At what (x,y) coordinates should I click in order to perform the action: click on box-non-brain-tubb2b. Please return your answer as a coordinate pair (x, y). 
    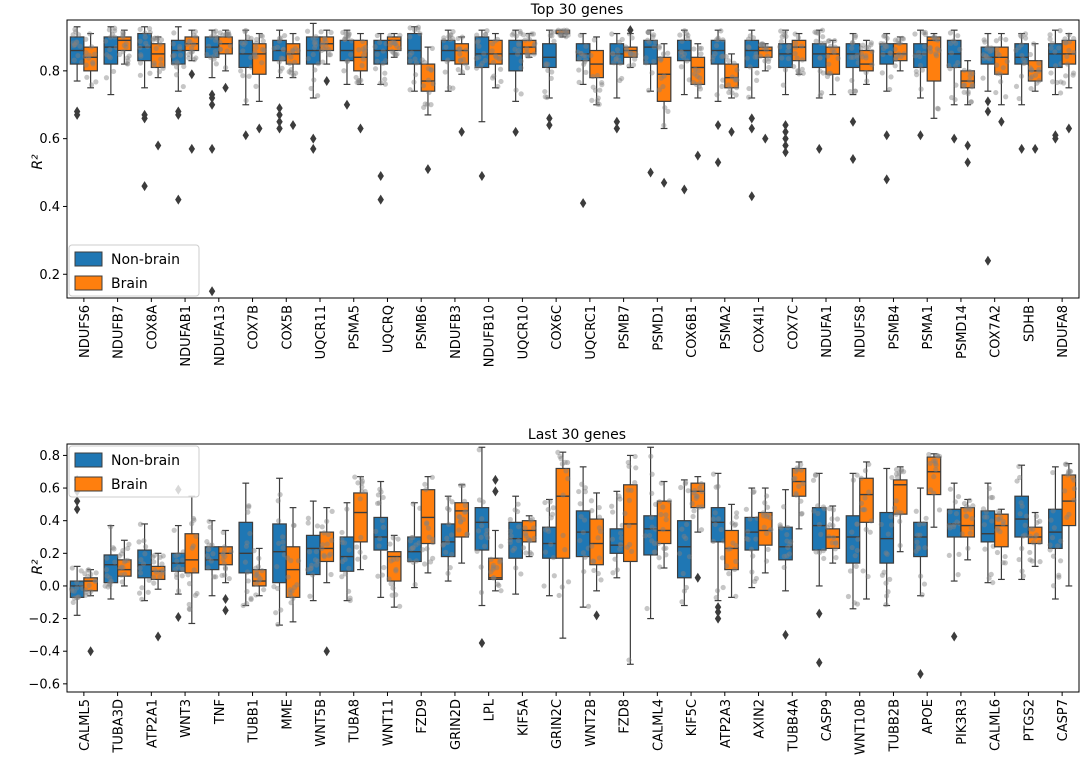
    Looking at the image, I should click on (886, 537).